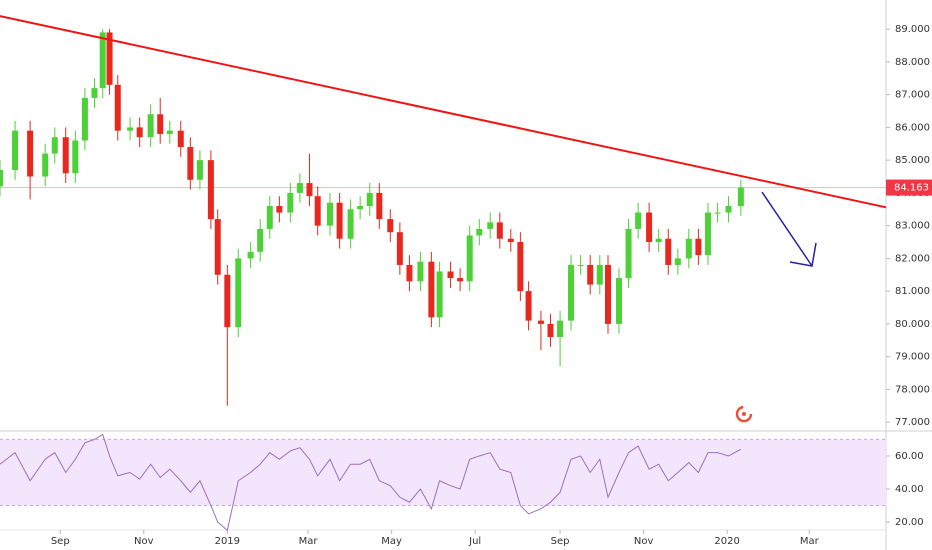 The width and height of the screenshot is (932, 550). Describe the element at coordinates (912, 291) in the screenshot. I see `y-tick-label: 81.000` at that location.